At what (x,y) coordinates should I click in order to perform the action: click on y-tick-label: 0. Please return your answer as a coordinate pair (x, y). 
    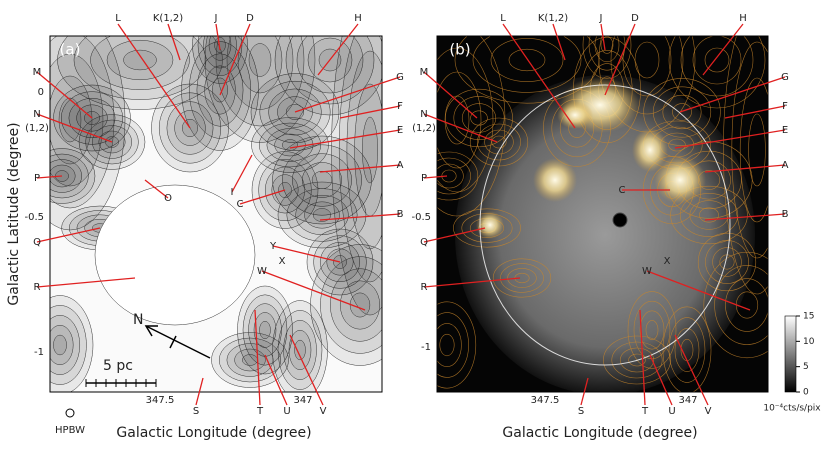
    Looking at the image, I should click on (41, 92).